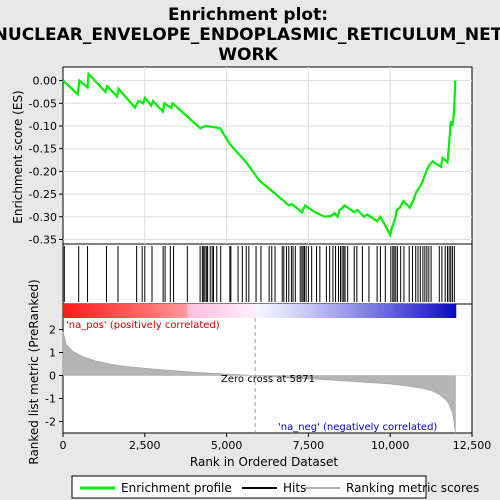 Image resolution: width=500 pixels, height=500 pixels. What do you see at coordinates (52, 330) in the screenshot?
I see `metric-y-tick-label: 2` at bounding box center [52, 330].